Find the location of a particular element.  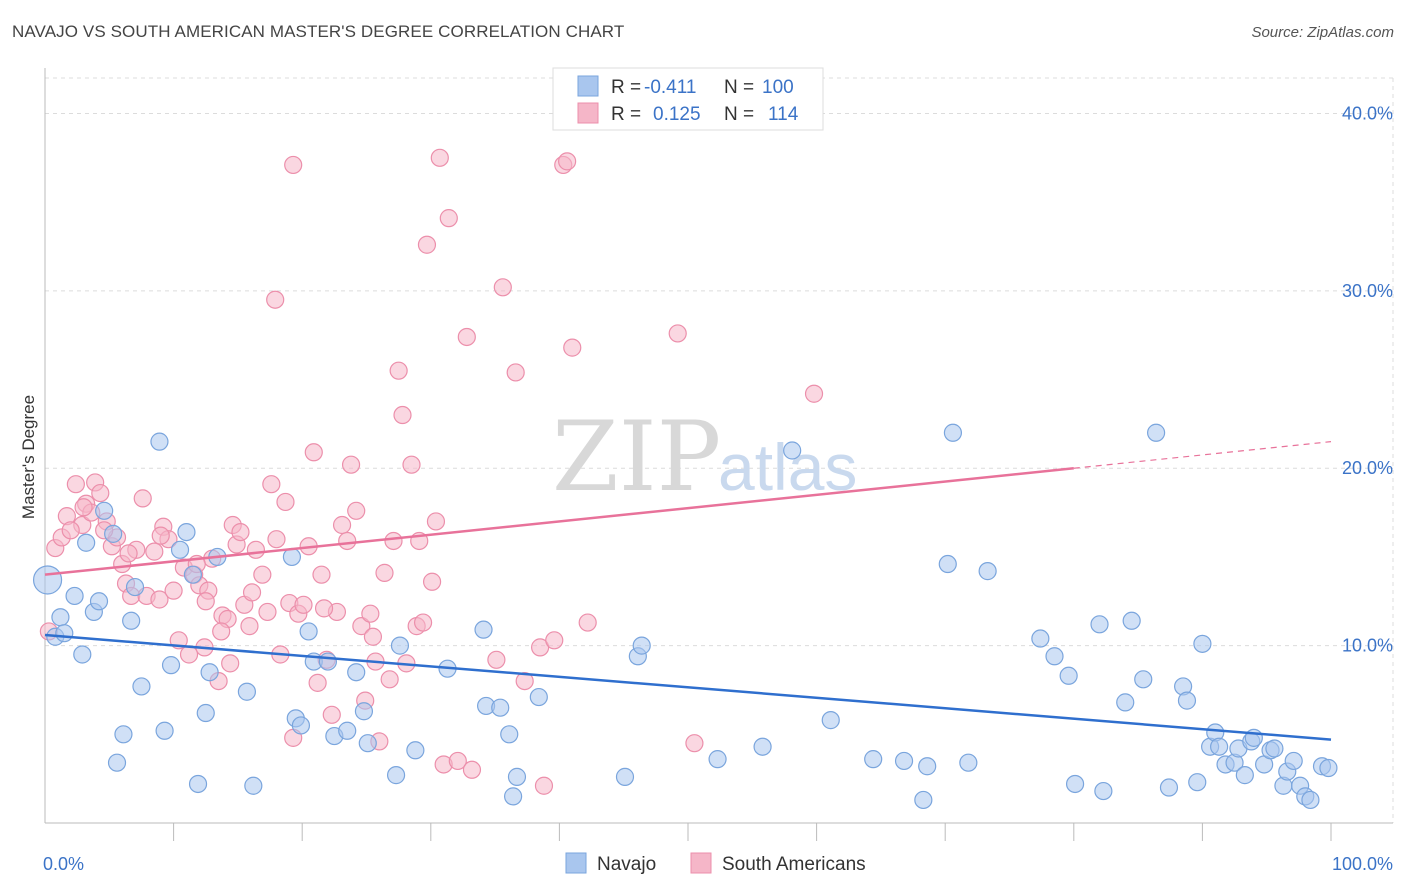

x-tick-label-0: 0.0% is located at coordinates (63, 864).